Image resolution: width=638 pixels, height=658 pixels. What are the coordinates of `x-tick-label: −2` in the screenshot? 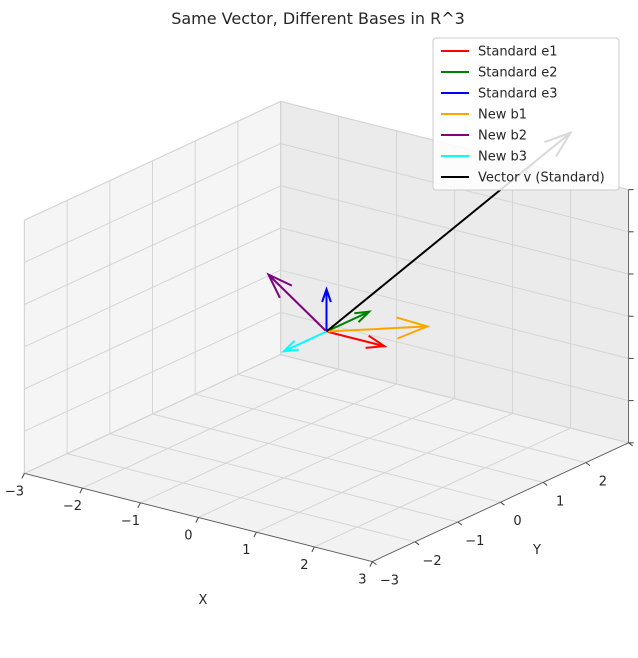 It's located at (72, 506).